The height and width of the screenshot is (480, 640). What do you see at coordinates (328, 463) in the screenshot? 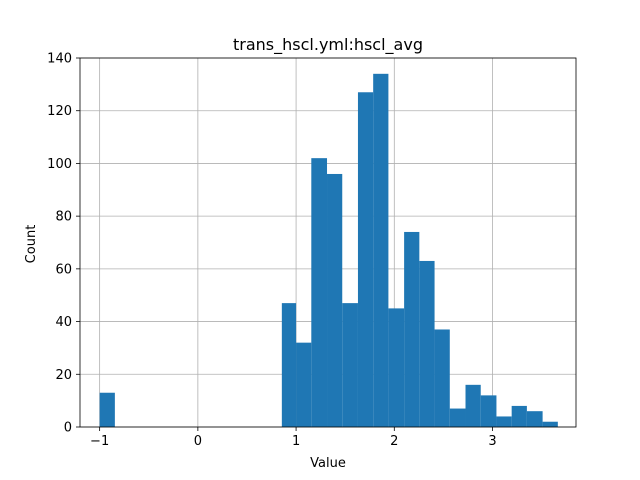
I see `x-axis-label: Value` at bounding box center [328, 463].